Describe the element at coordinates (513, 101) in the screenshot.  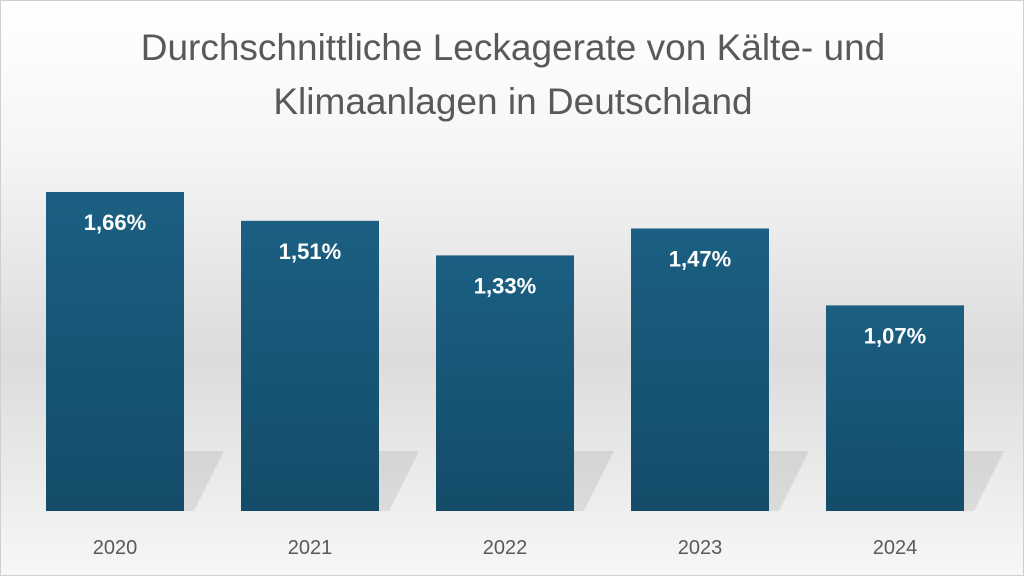
I see `chart-title-line-2: Klimaanlagen in Deutschland` at that location.